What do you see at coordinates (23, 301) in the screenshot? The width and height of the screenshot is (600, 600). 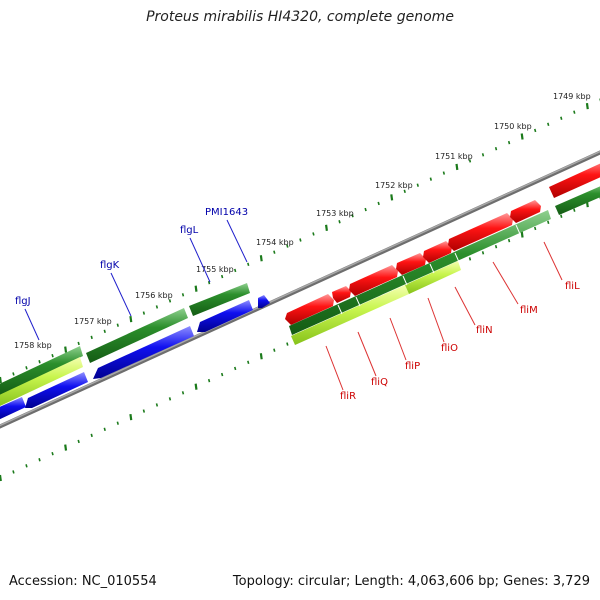 I see `gene-label: flgJ` at bounding box center [23, 301].